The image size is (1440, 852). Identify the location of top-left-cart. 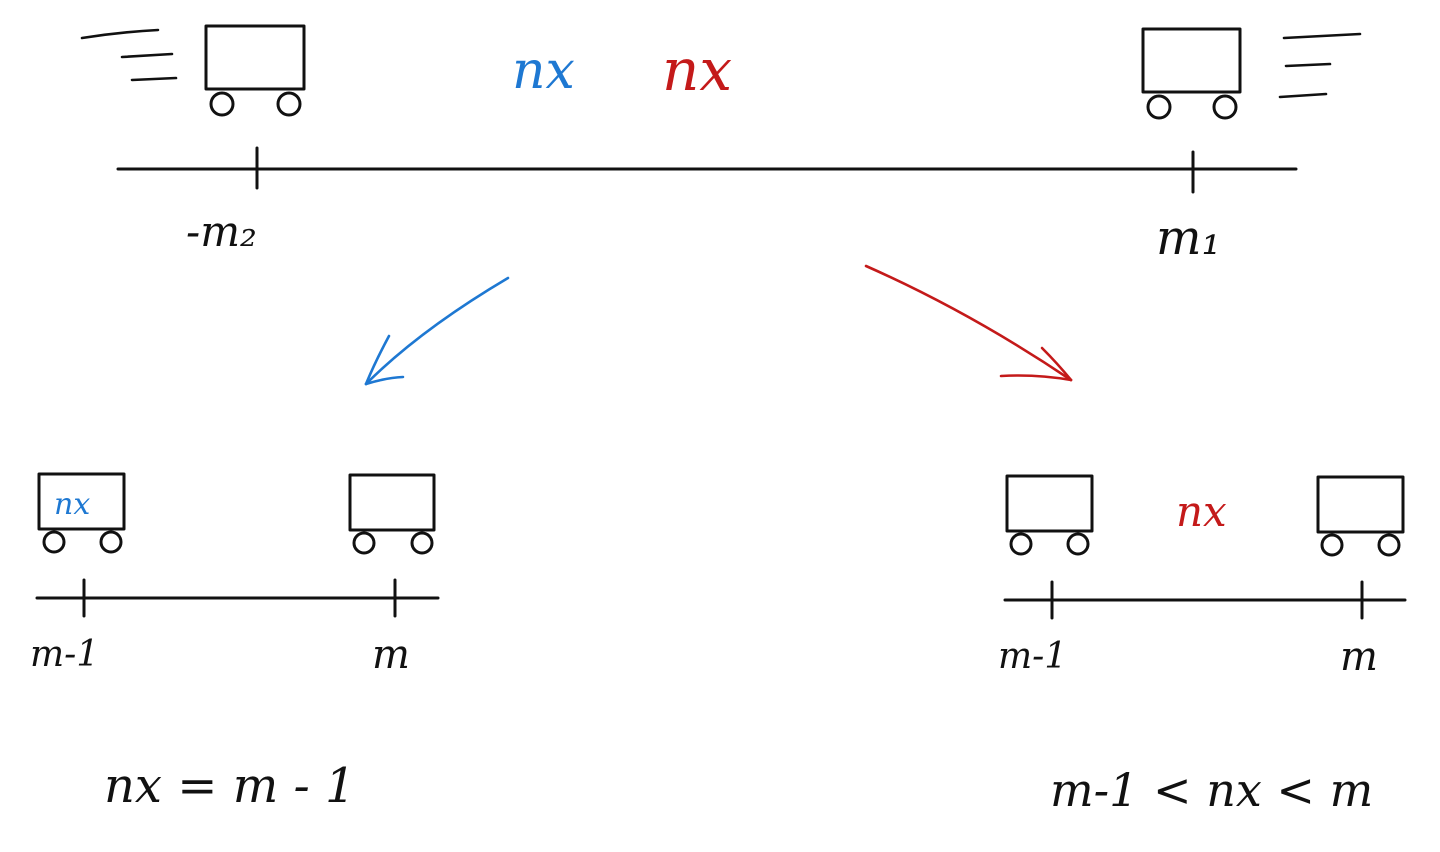
(255, 70).